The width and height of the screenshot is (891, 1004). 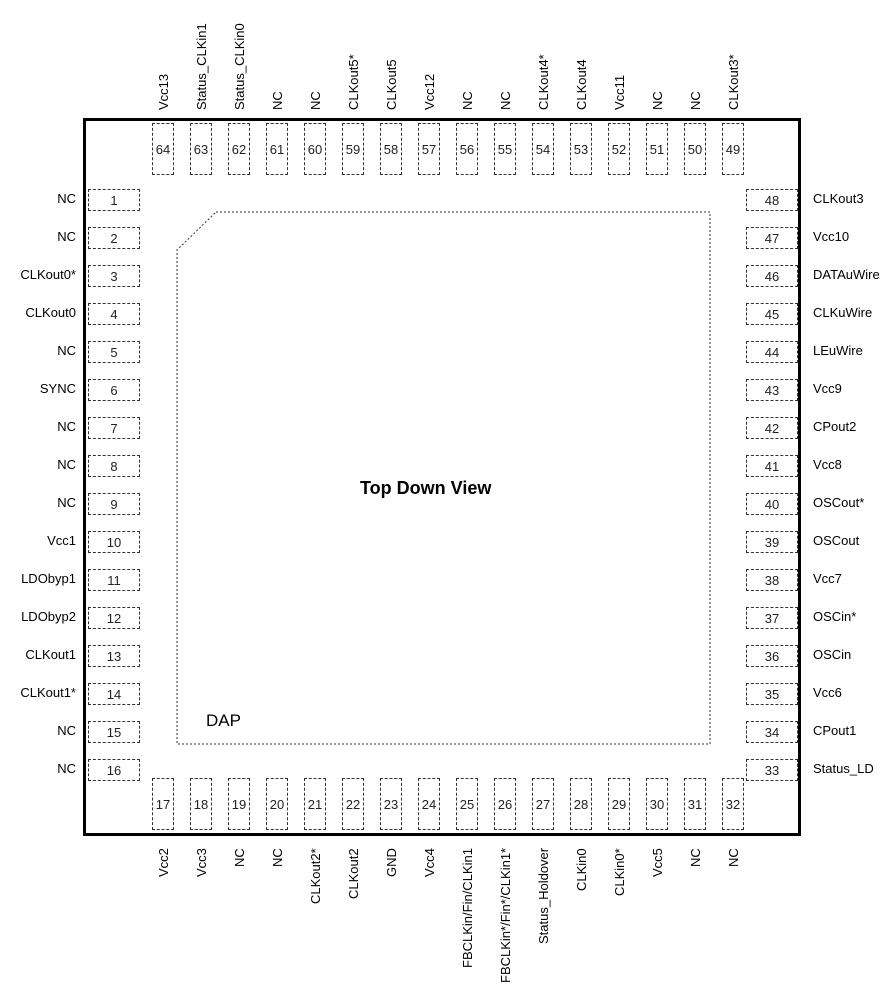 What do you see at coordinates (114, 542) in the screenshot?
I see `pin-10: 10` at bounding box center [114, 542].